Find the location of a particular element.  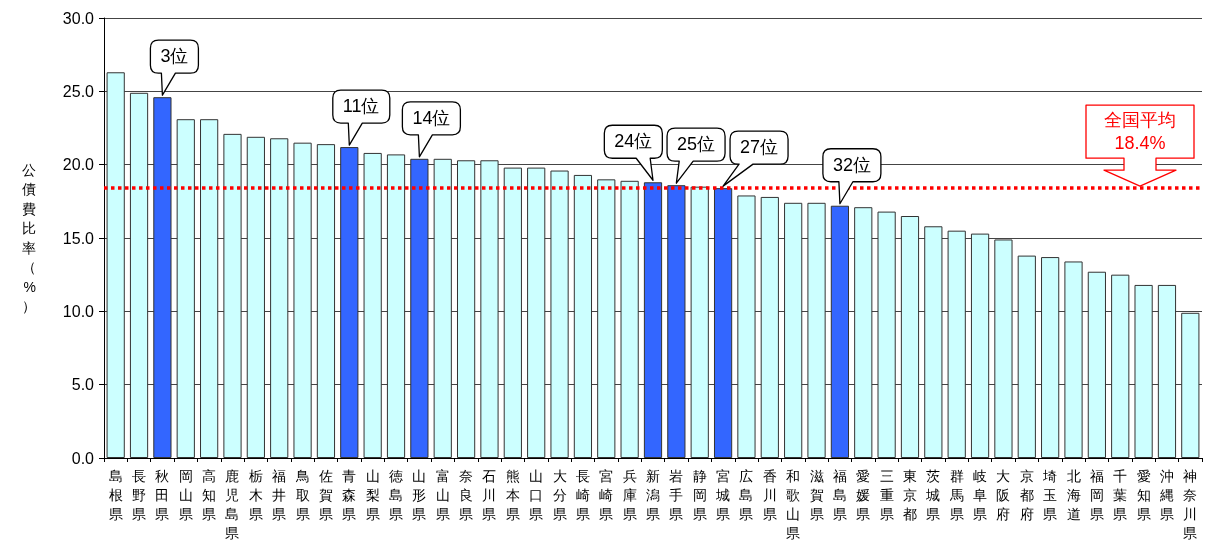

ref-line-label: 全国平均 18.4% is located at coordinates (1140, 132).